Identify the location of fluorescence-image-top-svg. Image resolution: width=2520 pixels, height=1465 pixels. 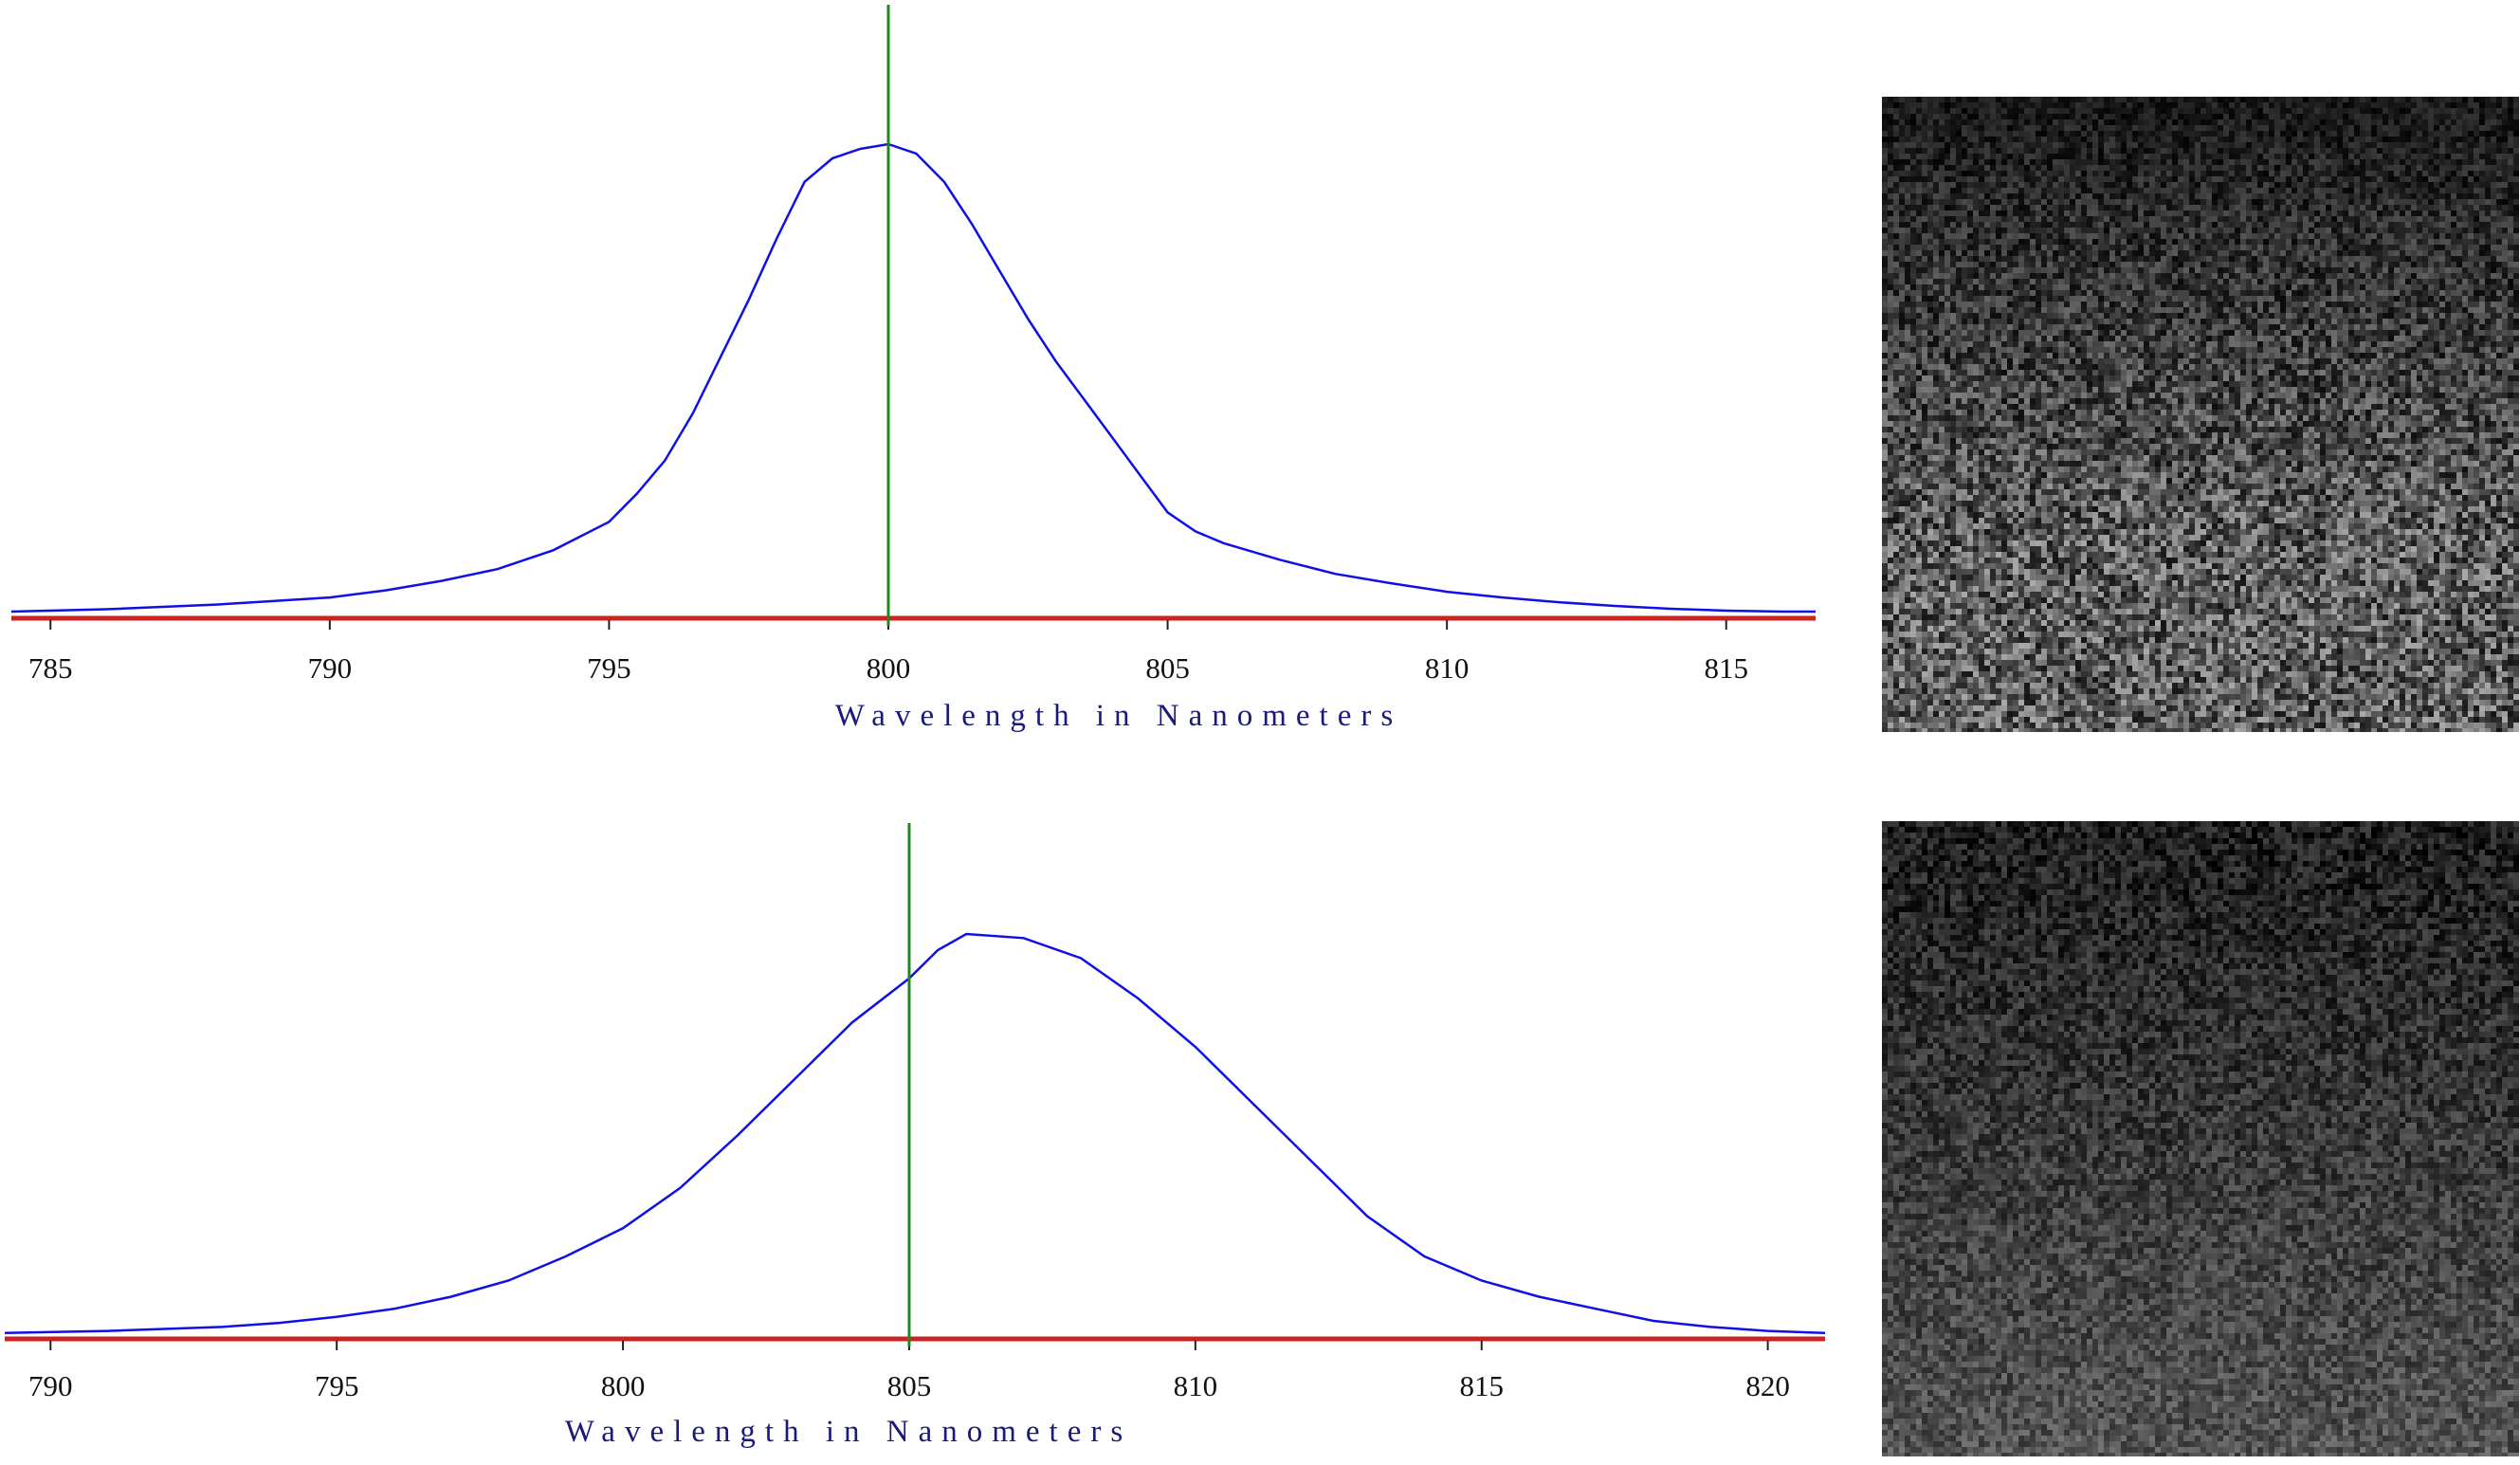
(2200, 414).